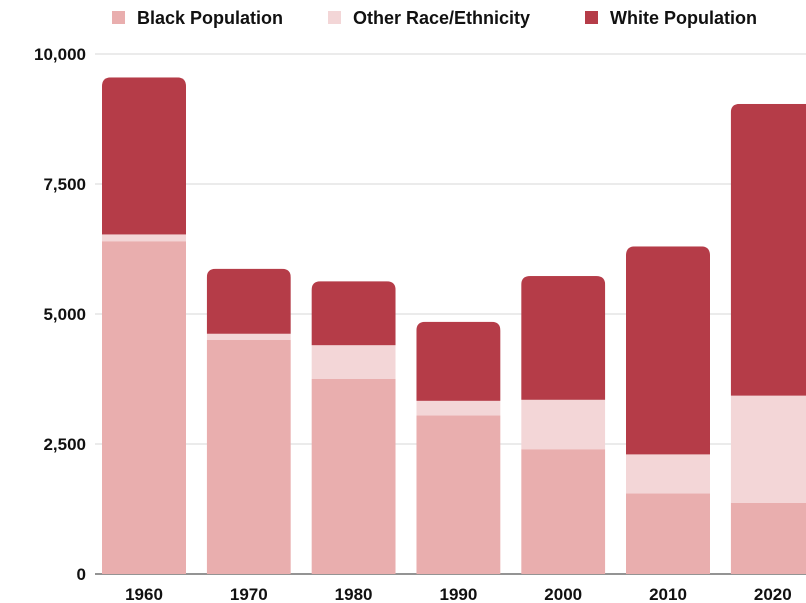  What do you see at coordinates (60, 54) in the screenshot?
I see `y-tick-label: 10,000` at bounding box center [60, 54].